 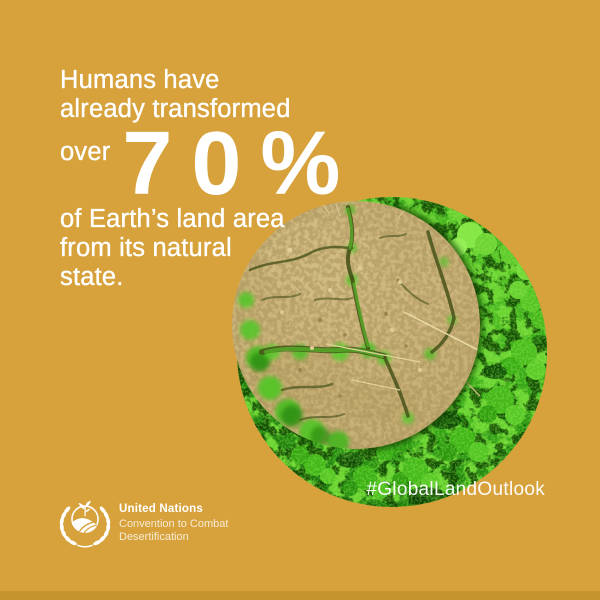 I want to click on headline-line-3: over 70%, so click(x=230, y=164).